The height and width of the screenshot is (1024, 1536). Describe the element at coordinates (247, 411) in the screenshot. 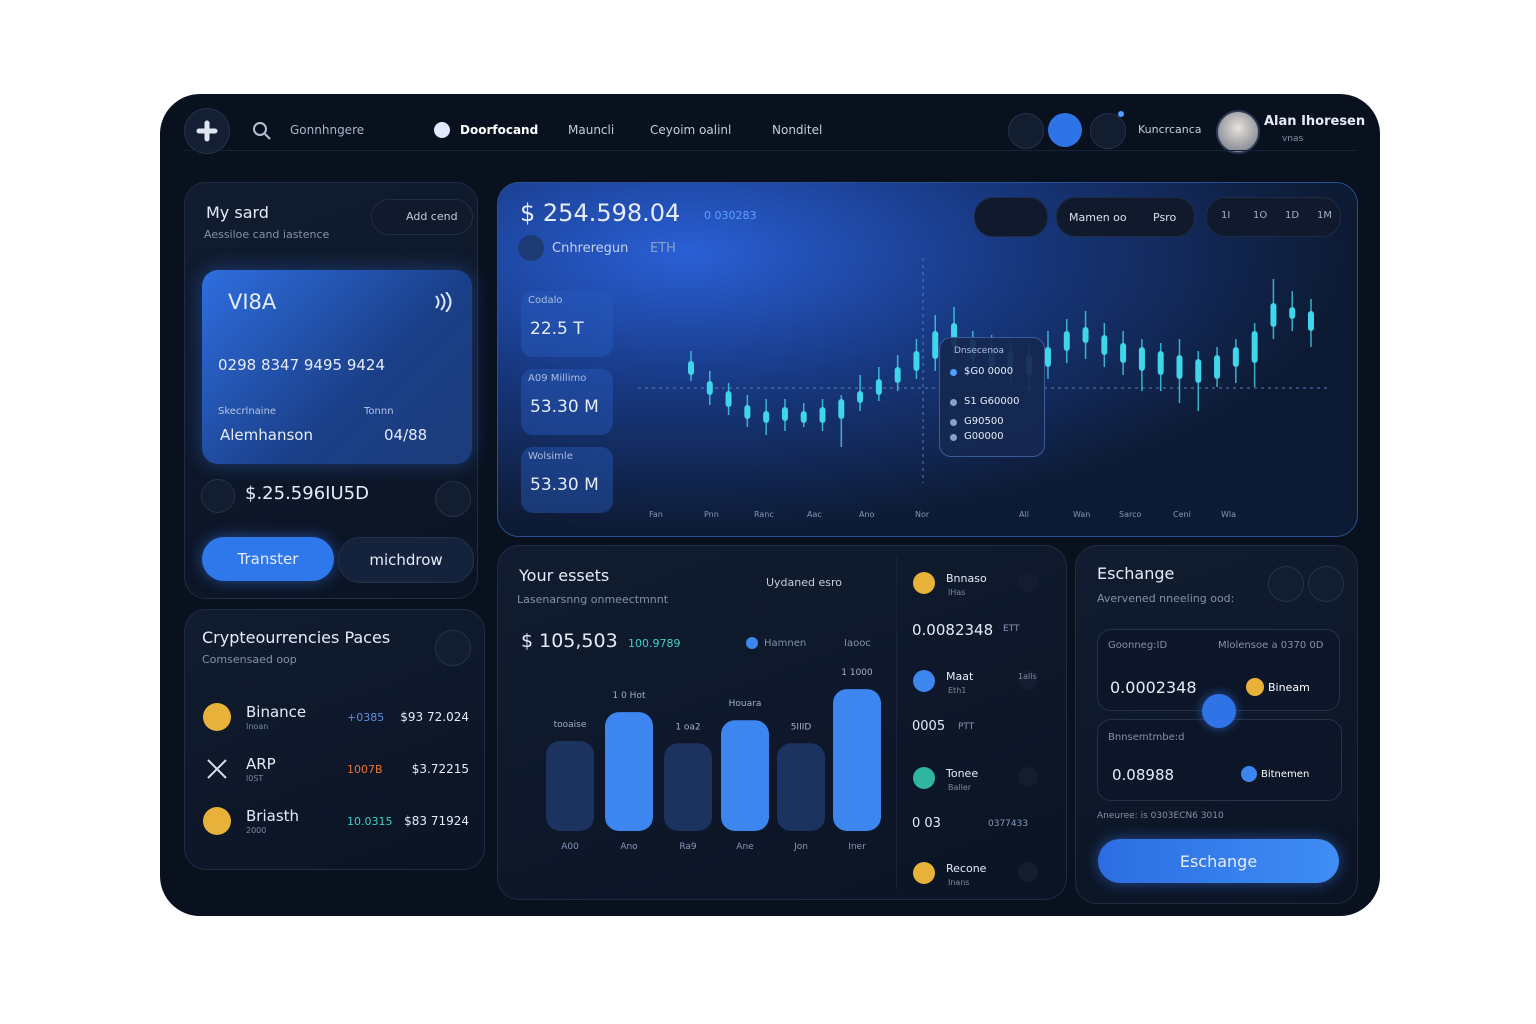

I see `holder-label: Skecrlnaine` at that location.